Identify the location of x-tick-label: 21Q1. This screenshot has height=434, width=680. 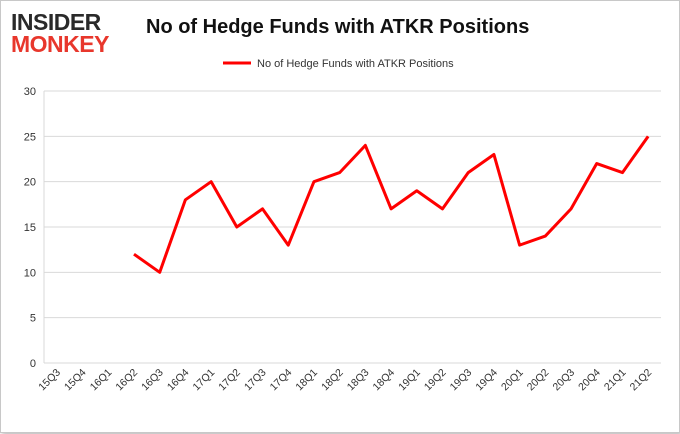
(615, 380).